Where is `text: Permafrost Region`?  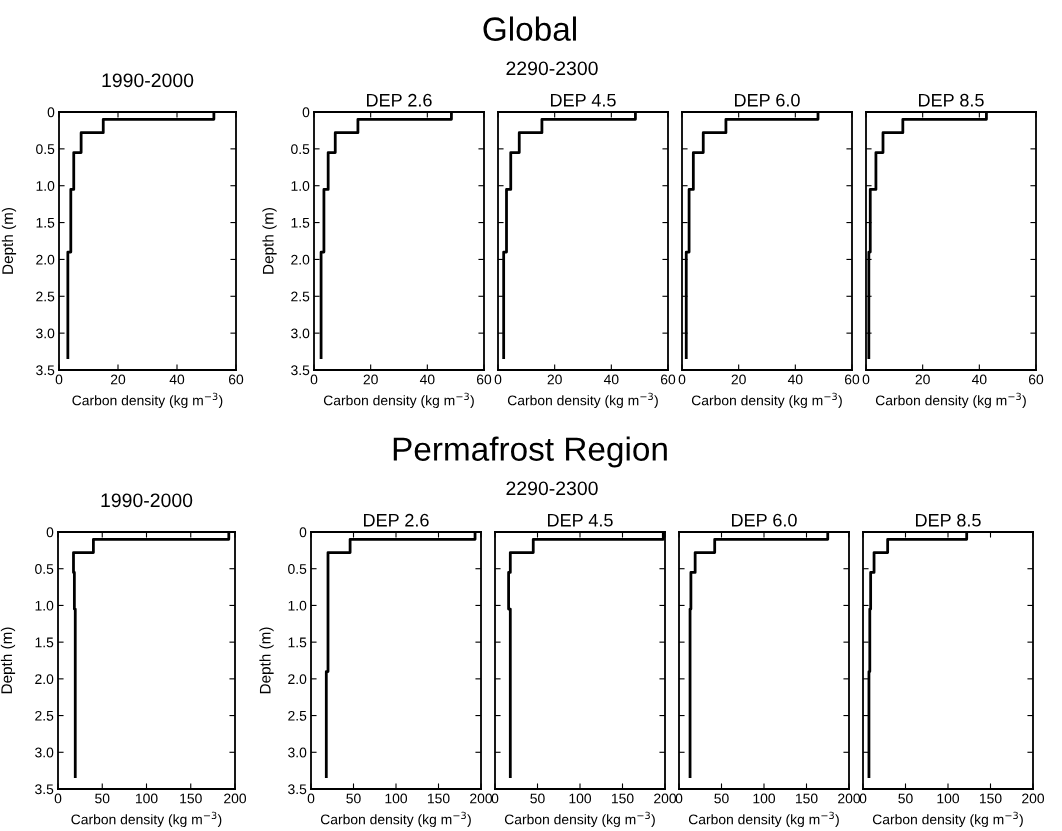
text: Permafrost Region is located at coordinates (530, 452).